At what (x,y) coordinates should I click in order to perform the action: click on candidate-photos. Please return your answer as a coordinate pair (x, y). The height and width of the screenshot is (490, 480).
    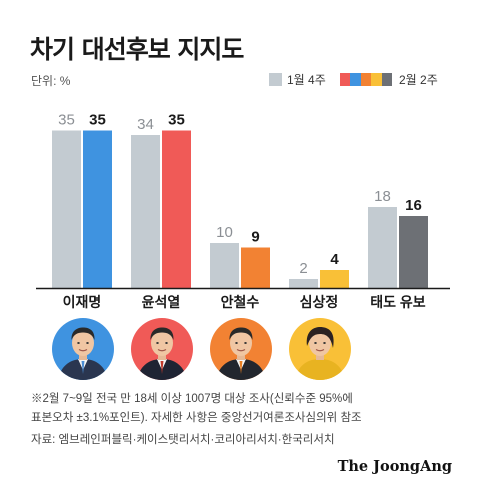
    Looking at the image, I should click on (240, 353).